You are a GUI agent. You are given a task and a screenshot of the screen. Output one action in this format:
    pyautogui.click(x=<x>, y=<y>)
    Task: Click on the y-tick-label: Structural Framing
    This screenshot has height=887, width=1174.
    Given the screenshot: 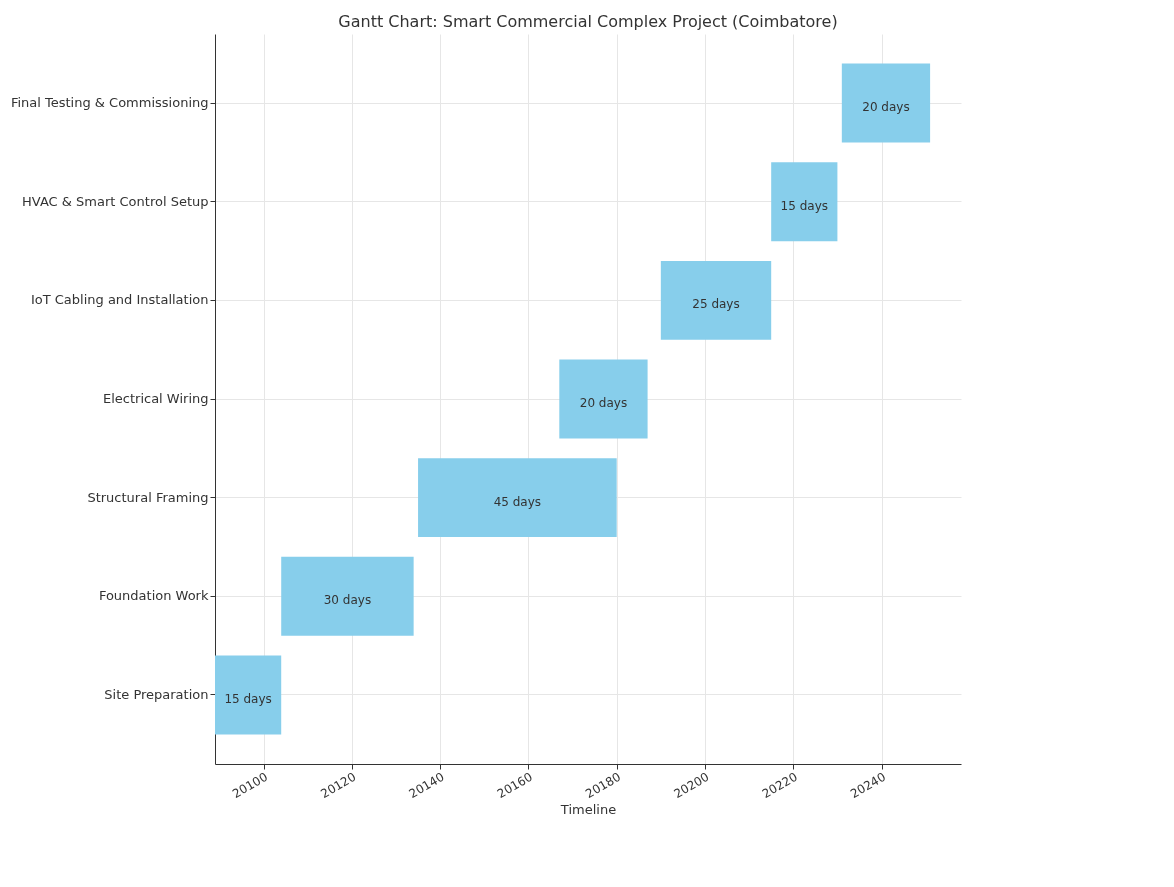 What is the action you would take?
    pyautogui.click(x=148, y=497)
    